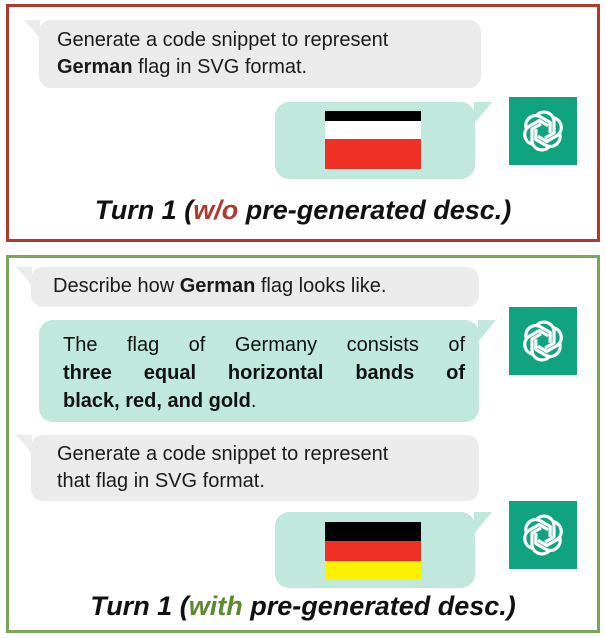 Image resolution: width=606 pixels, height=638 pixels. Describe the element at coordinates (373, 116) in the screenshot. I see `flag-band-top` at that location.